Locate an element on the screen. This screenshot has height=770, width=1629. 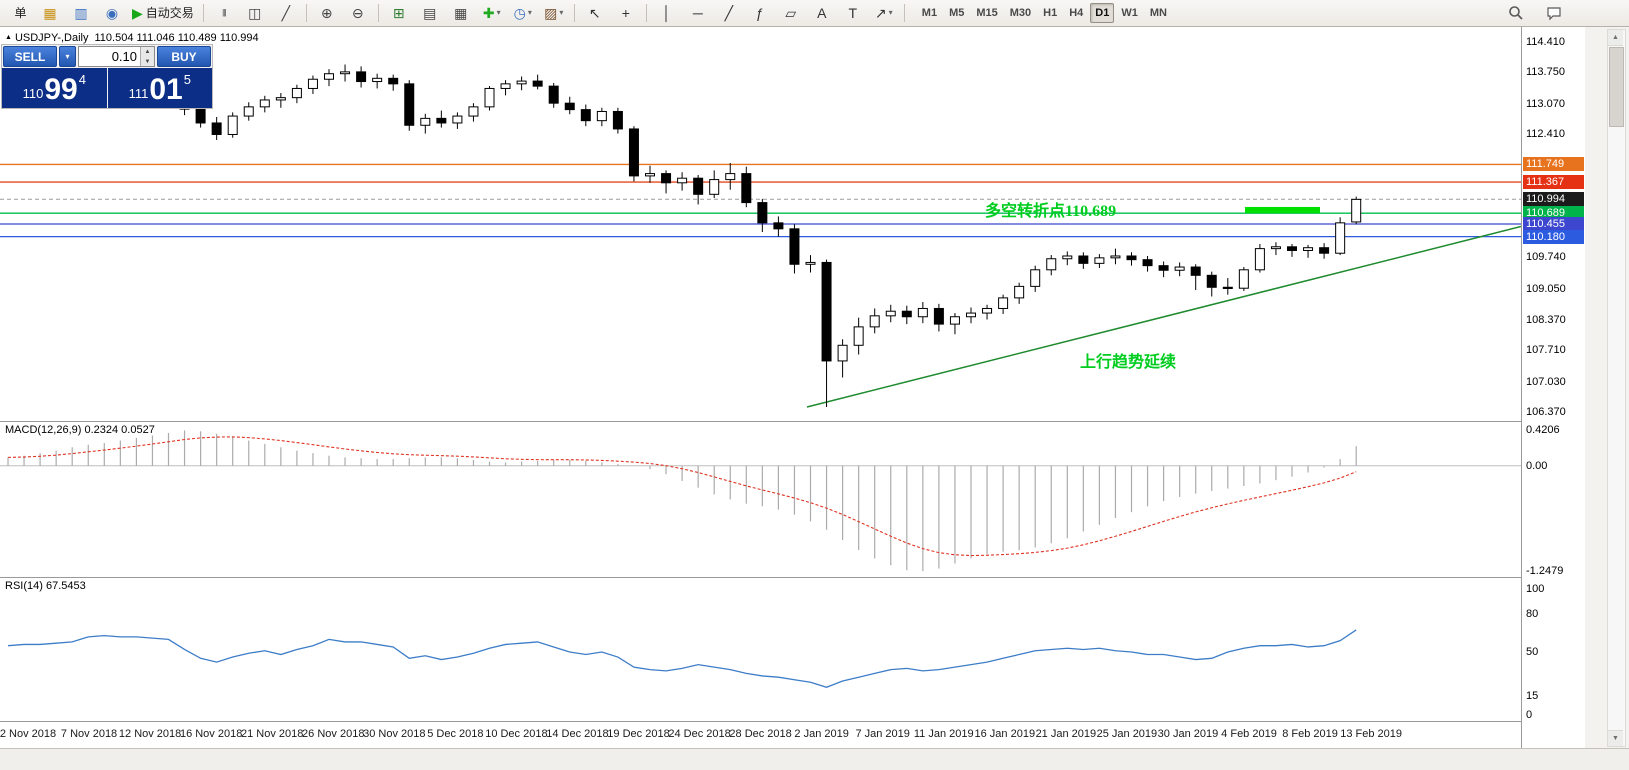
timeframe-m30-button: M30 is located at coordinates (1020, 13).